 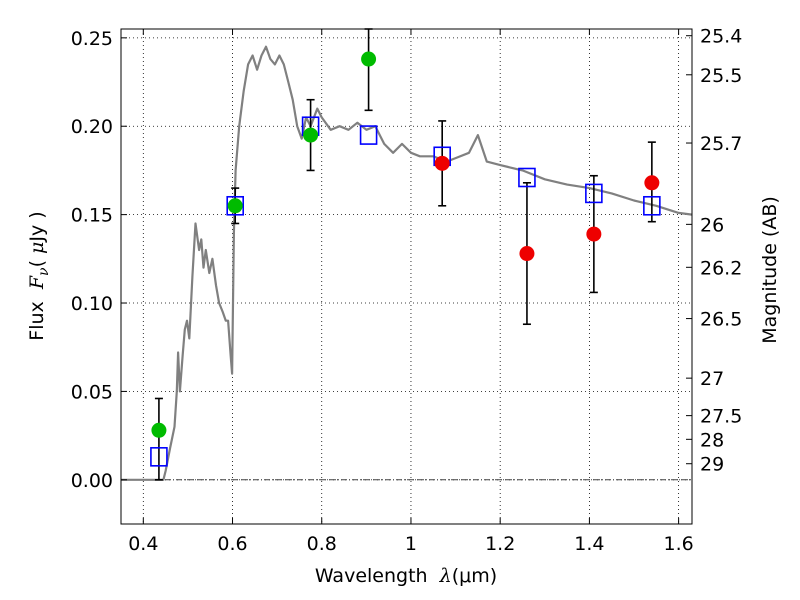 I want to click on magnitude-tick-labels: 25.4 25.5 25.7 26 26.2 26.5 27 27.528 29, so click(x=721, y=251).